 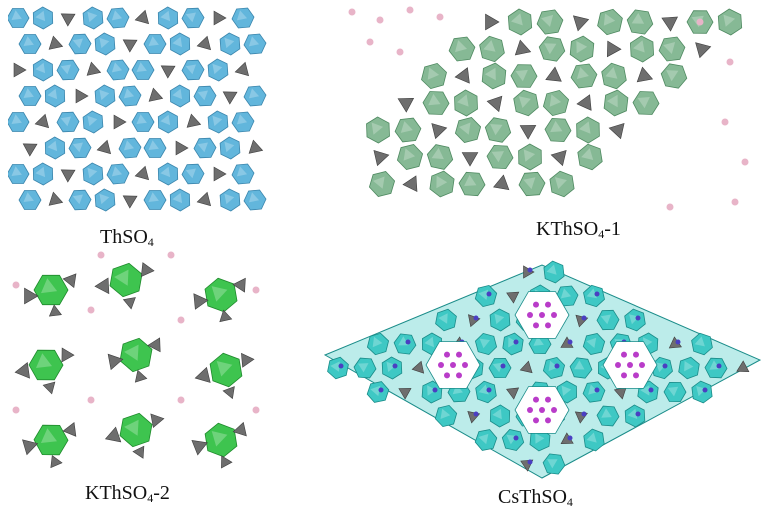 I want to click on panel-thso4, so click(x=139, y=113).